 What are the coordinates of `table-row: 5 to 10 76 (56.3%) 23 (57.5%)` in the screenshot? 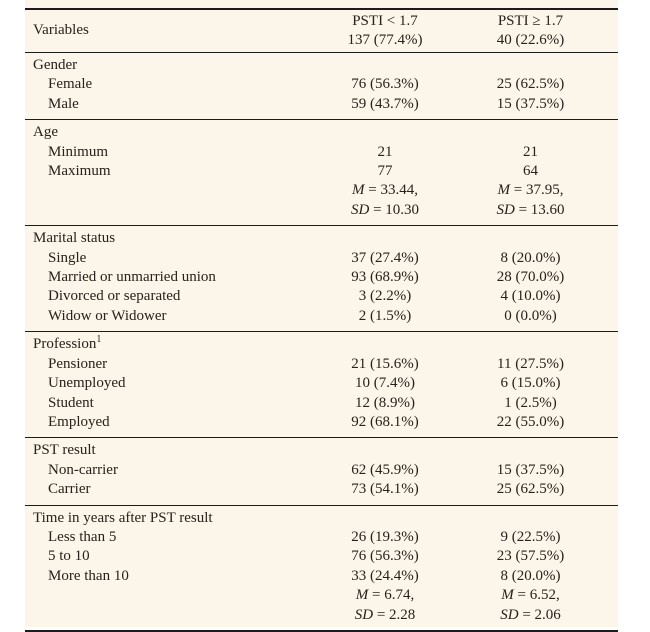 It's located at (321, 556).